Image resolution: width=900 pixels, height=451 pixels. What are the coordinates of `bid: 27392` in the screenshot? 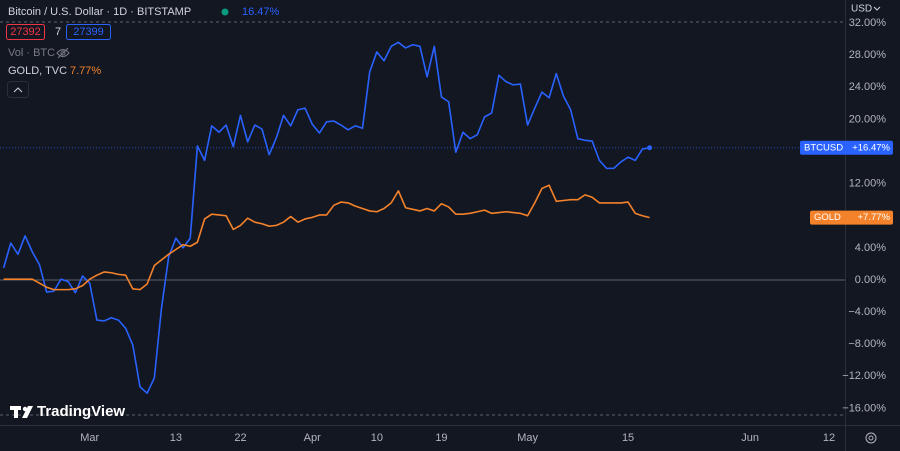 It's located at (25, 32).